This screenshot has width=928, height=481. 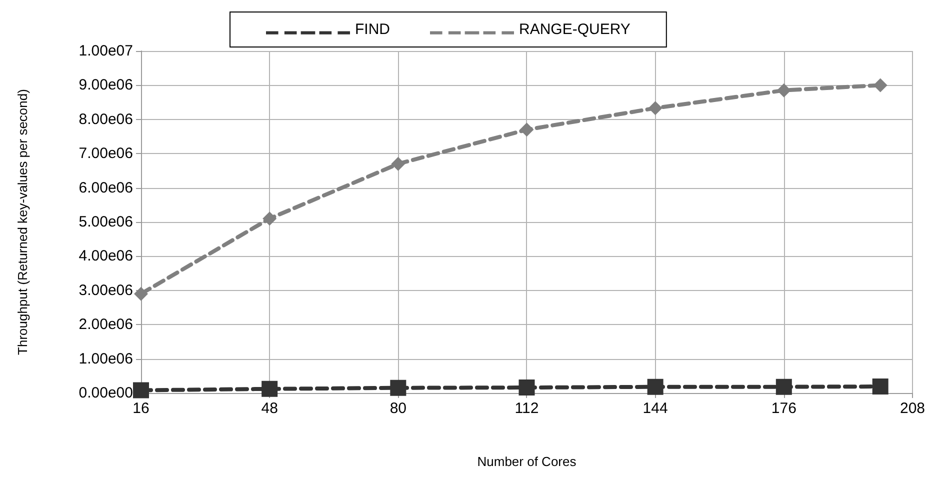 What do you see at coordinates (105, 222) in the screenshot?
I see `y-tick-label: 5.00e06` at bounding box center [105, 222].